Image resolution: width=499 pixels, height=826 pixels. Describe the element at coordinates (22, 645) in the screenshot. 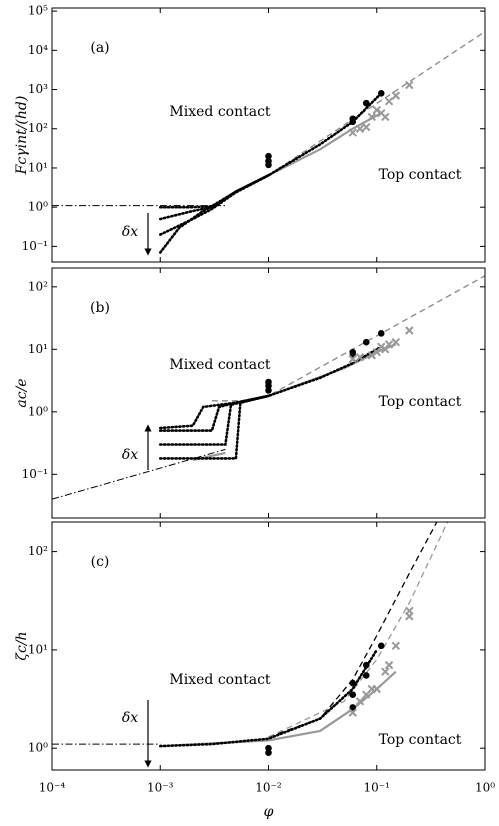

I see `y-axis-label: ζc/h` at that location.